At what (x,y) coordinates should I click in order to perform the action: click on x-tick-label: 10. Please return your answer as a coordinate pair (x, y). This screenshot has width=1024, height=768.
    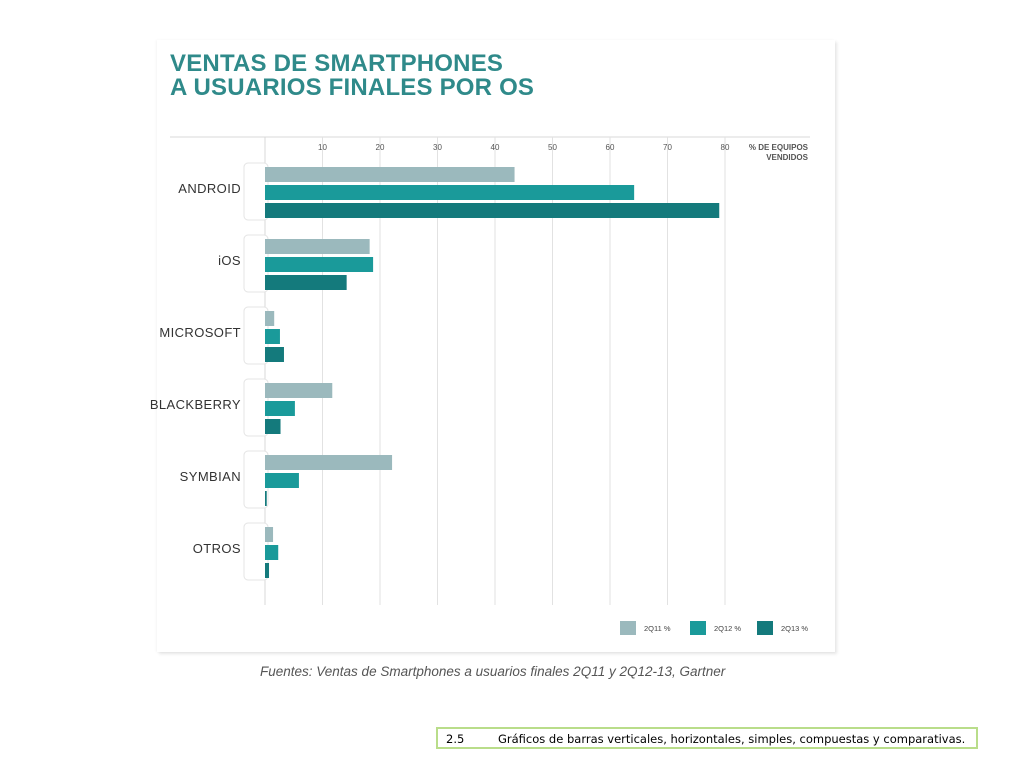
    Looking at the image, I should click on (322, 147).